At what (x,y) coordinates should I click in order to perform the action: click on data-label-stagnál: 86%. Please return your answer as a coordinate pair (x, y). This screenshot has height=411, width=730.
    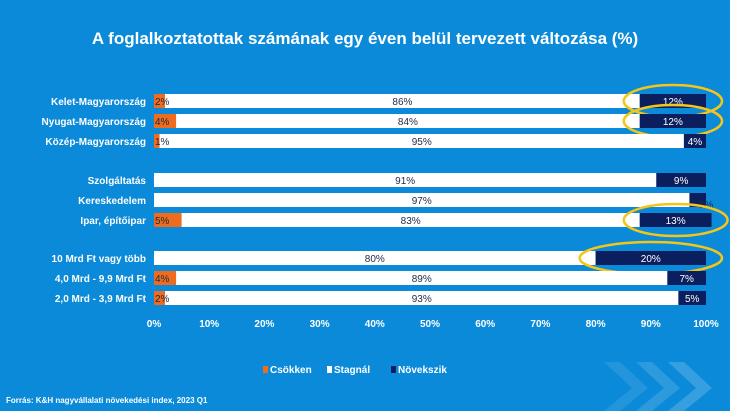
    Looking at the image, I should click on (402, 102).